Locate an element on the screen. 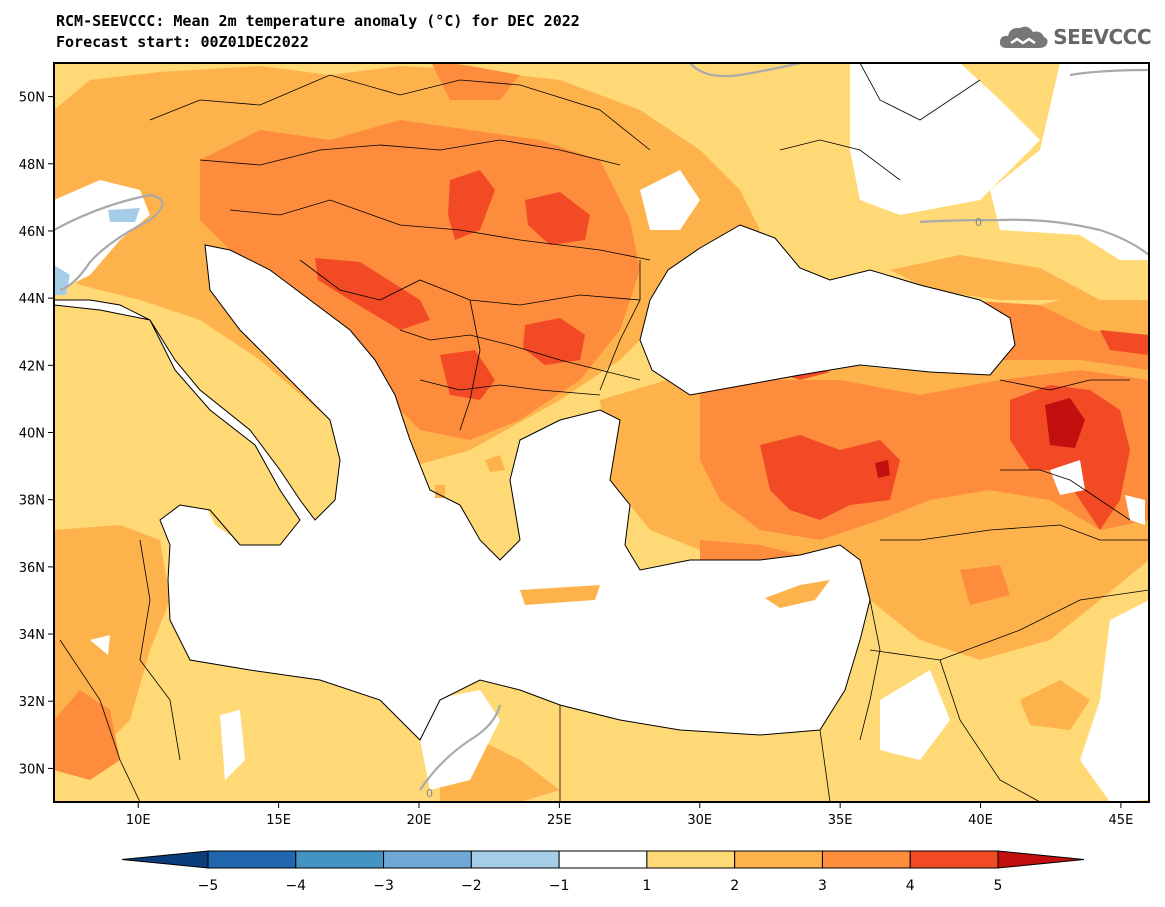 Image resolution: width=1165 pixels, height=907 pixels. lat-tick-label: 34N is located at coordinates (32, 635).